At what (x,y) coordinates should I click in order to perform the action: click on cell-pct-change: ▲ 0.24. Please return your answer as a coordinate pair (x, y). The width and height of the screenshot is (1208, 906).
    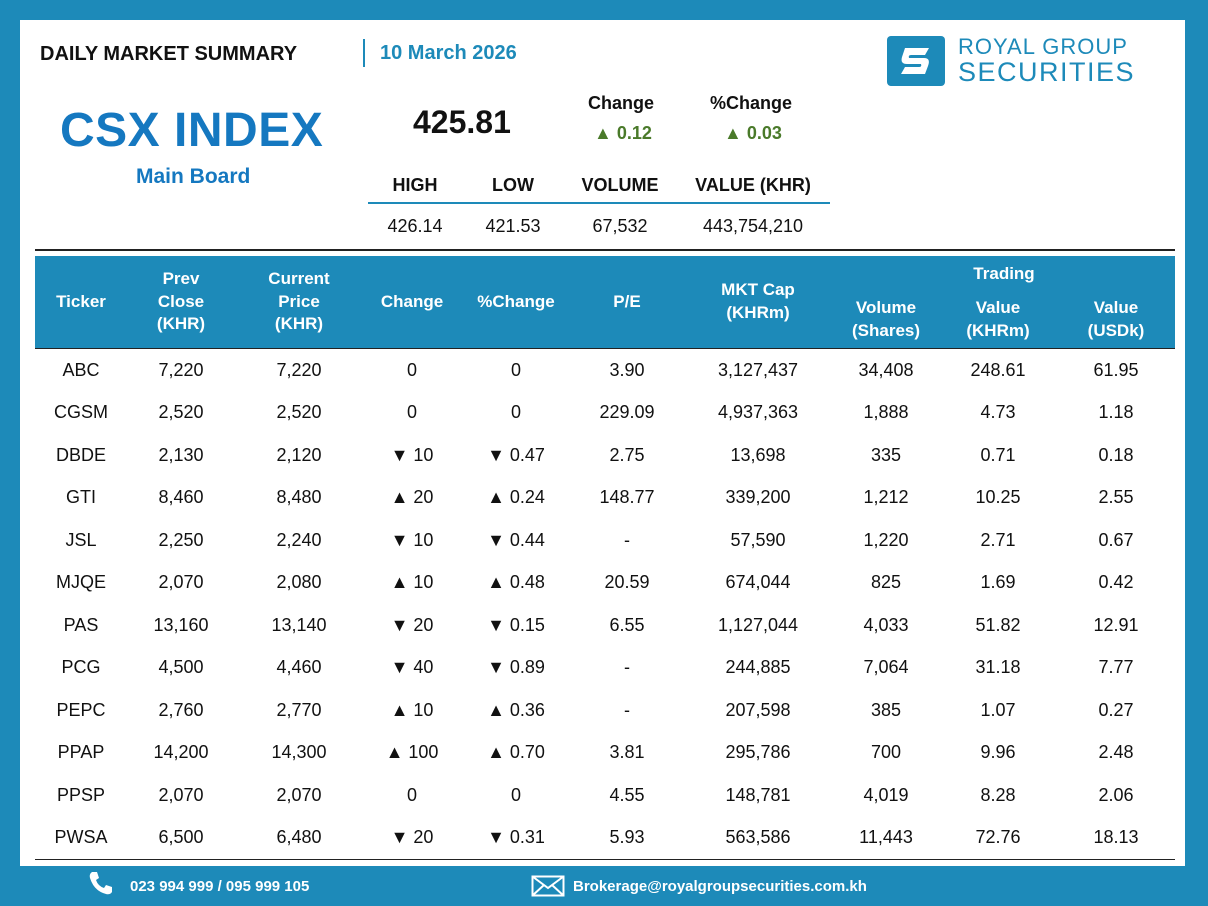
    Looking at the image, I should click on (516, 497).